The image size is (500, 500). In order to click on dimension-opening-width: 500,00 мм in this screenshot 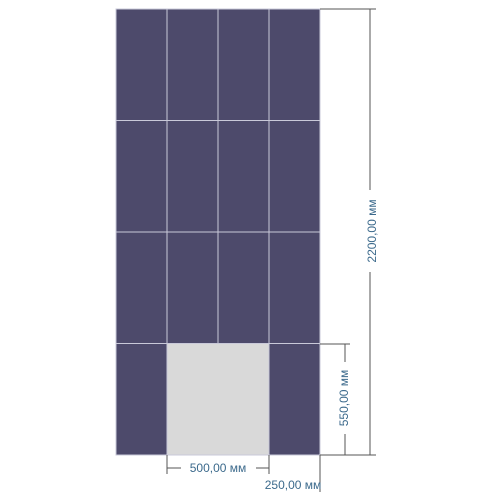, I will do `click(218, 465)`.